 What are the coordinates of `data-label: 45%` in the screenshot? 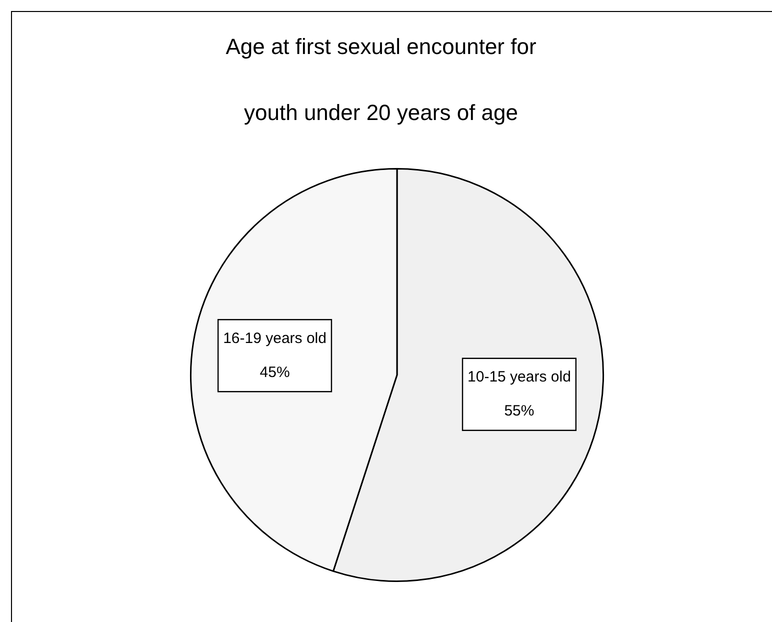 It's located at (275, 372).